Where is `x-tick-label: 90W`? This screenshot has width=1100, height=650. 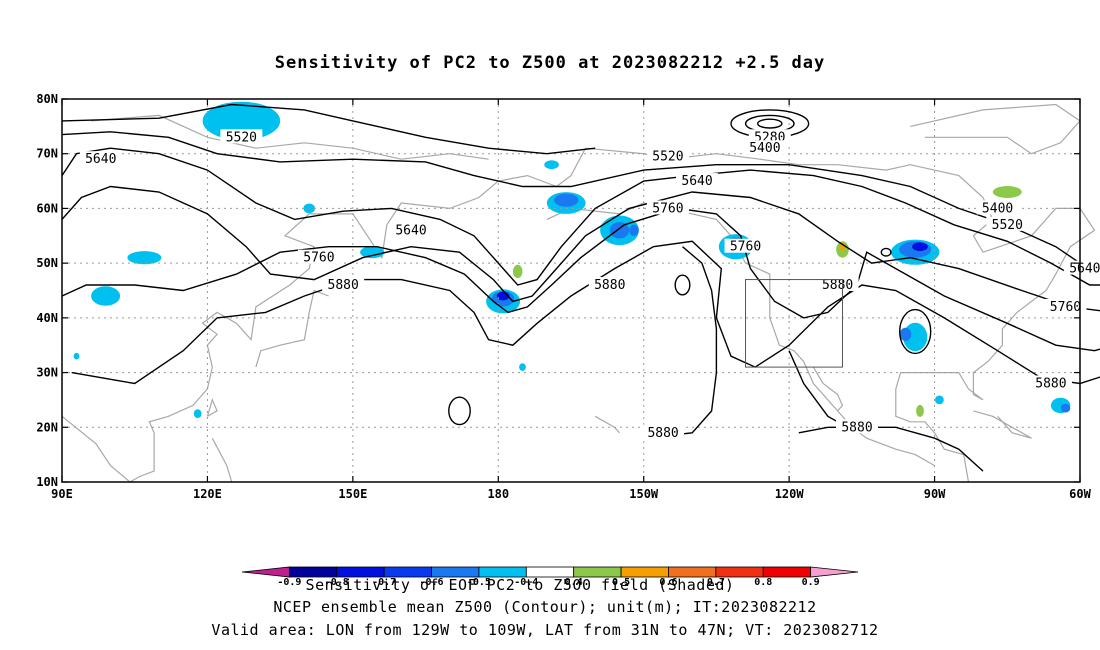
x-tick-label: 90W is located at coordinates (935, 494).